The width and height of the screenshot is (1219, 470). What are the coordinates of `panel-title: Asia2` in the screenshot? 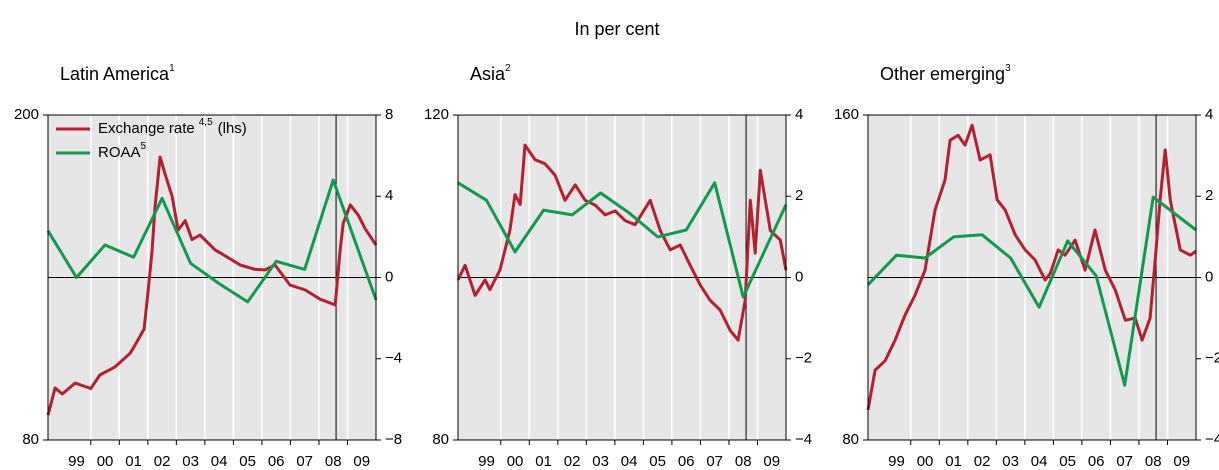 It's located at (490, 73).